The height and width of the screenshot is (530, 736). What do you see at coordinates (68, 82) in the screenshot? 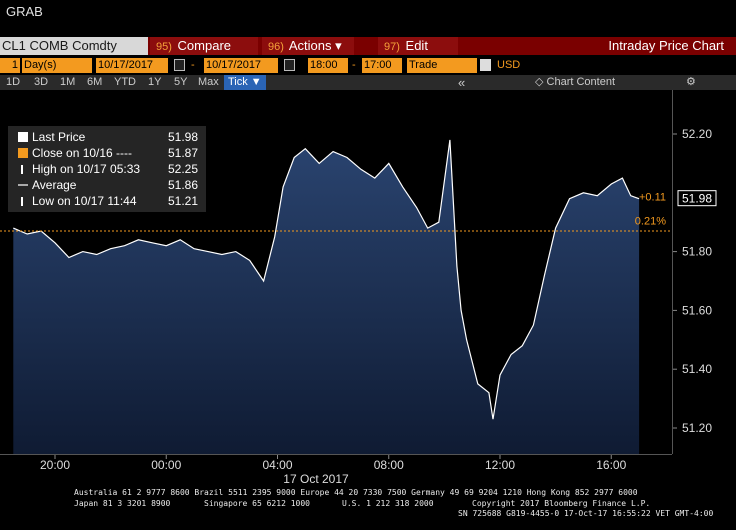
I see `range-tab-1m: 1M` at bounding box center [68, 82].